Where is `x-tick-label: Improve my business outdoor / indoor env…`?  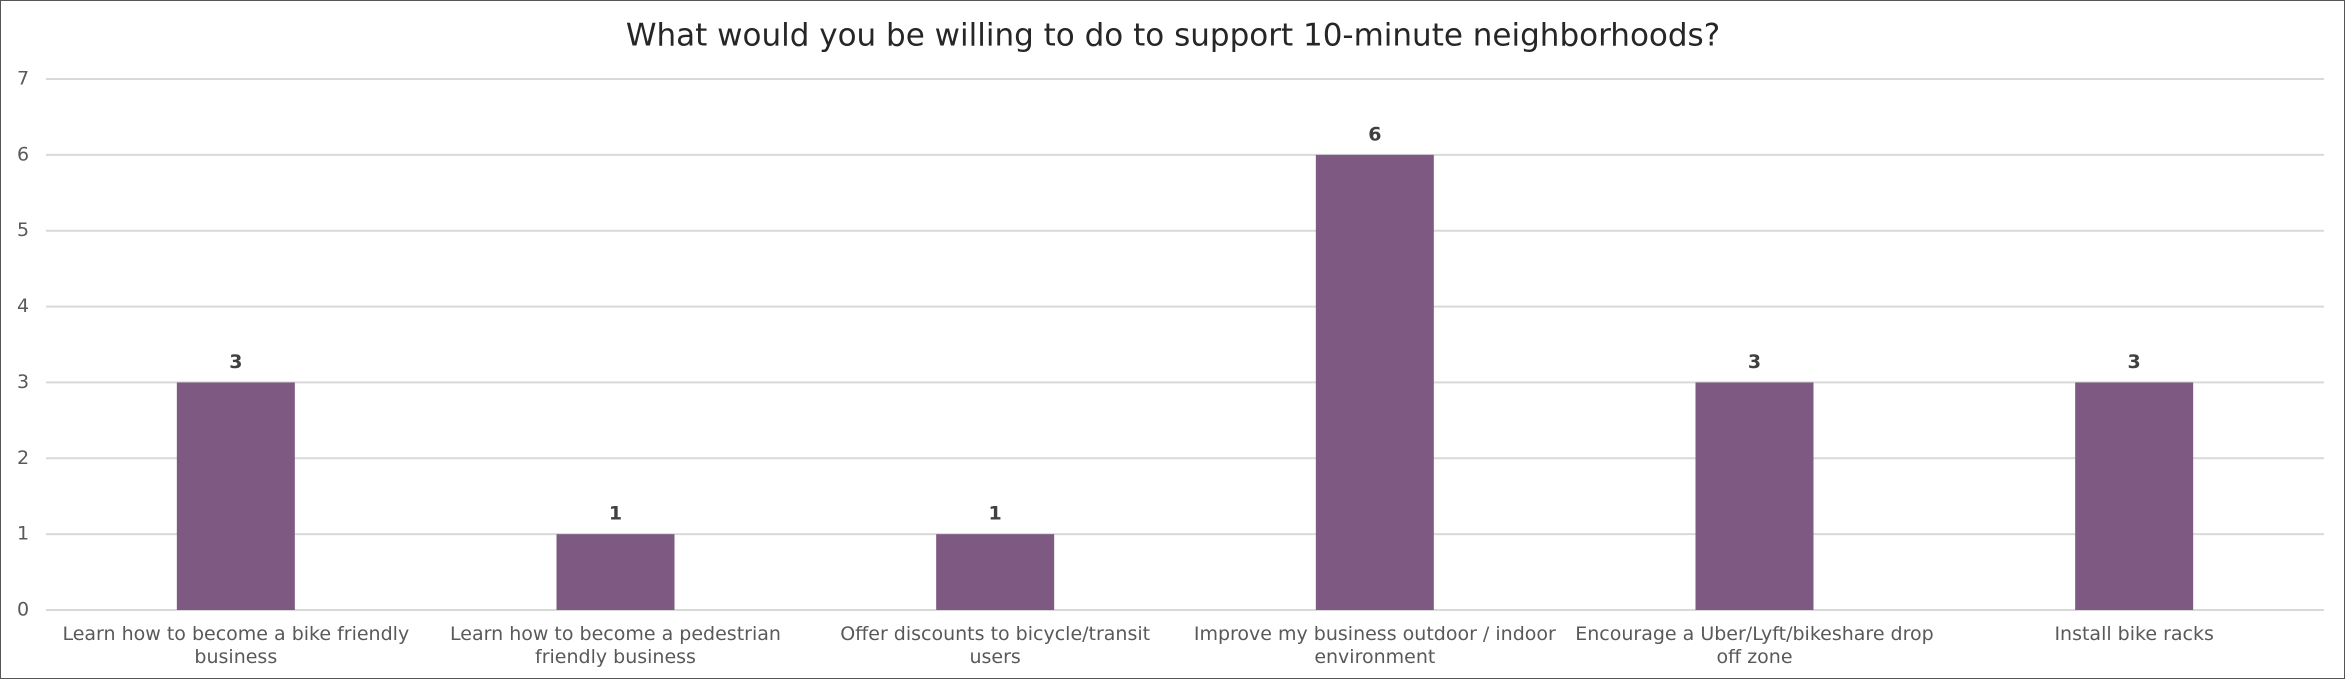
x-tick-label: Improve my business outdoor / indoor env… is located at coordinates (1374, 645).